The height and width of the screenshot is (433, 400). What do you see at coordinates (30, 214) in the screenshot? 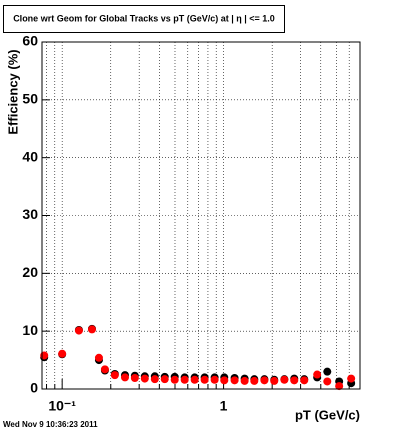
I see `y-tick-label: 30` at bounding box center [30, 214].